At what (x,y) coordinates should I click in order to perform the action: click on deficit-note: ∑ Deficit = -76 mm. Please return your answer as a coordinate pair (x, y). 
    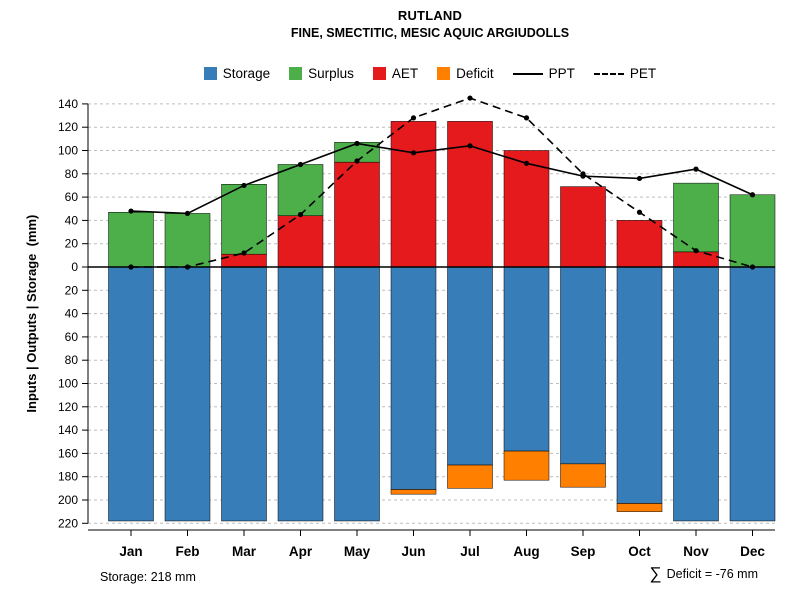
    Looking at the image, I should click on (704, 573).